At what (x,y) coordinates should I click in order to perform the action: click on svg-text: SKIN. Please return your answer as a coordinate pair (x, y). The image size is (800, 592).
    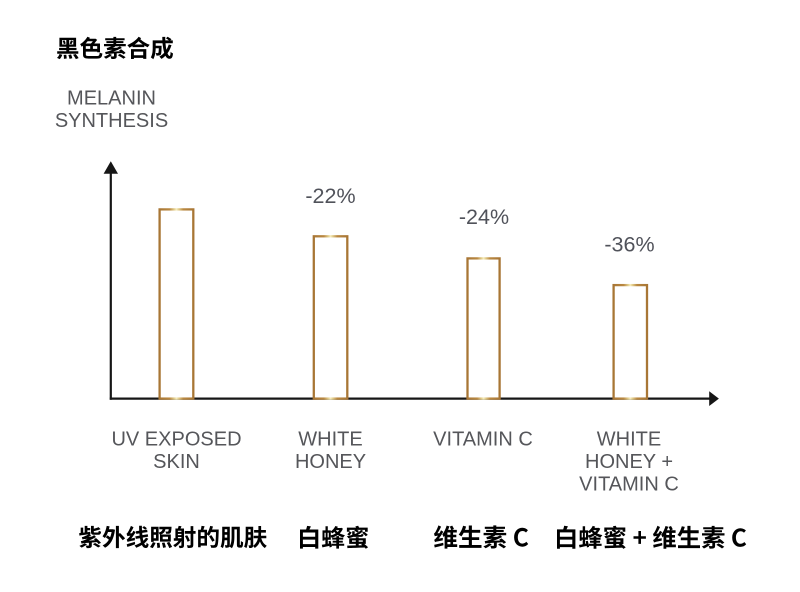
    Looking at the image, I should click on (176, 462).